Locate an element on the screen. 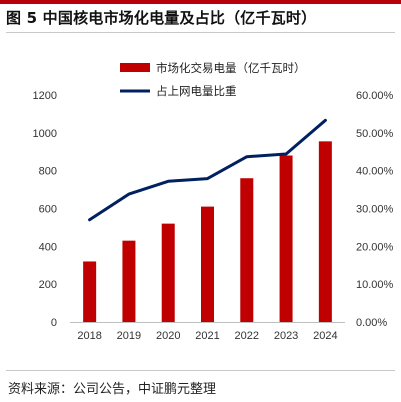 The width and height of the screenshot is (401, 402). legend: 市场化交易电量（亿千瓦时） 占上网电量比重 is located at coordinates (213, 79).